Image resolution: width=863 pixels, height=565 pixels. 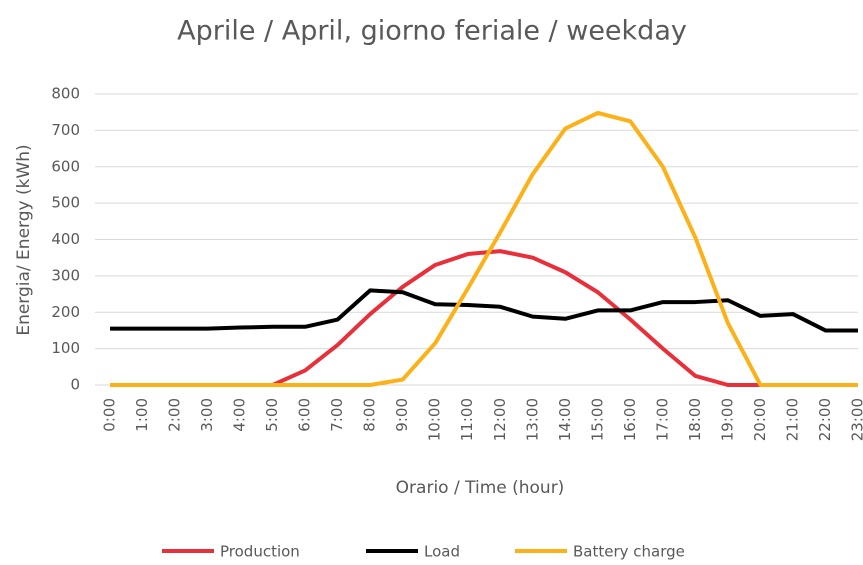 I want to click on y-tick-label: 100, so click(x=65, y=348).